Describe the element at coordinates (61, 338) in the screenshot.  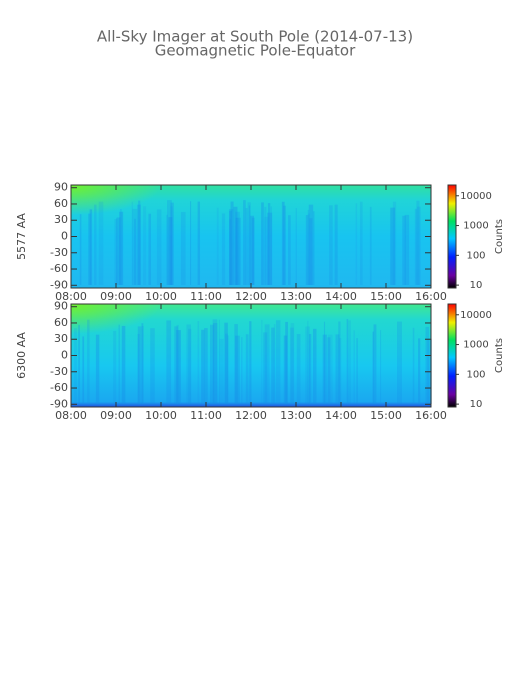
I see `y-tick-label: 30` at that location.